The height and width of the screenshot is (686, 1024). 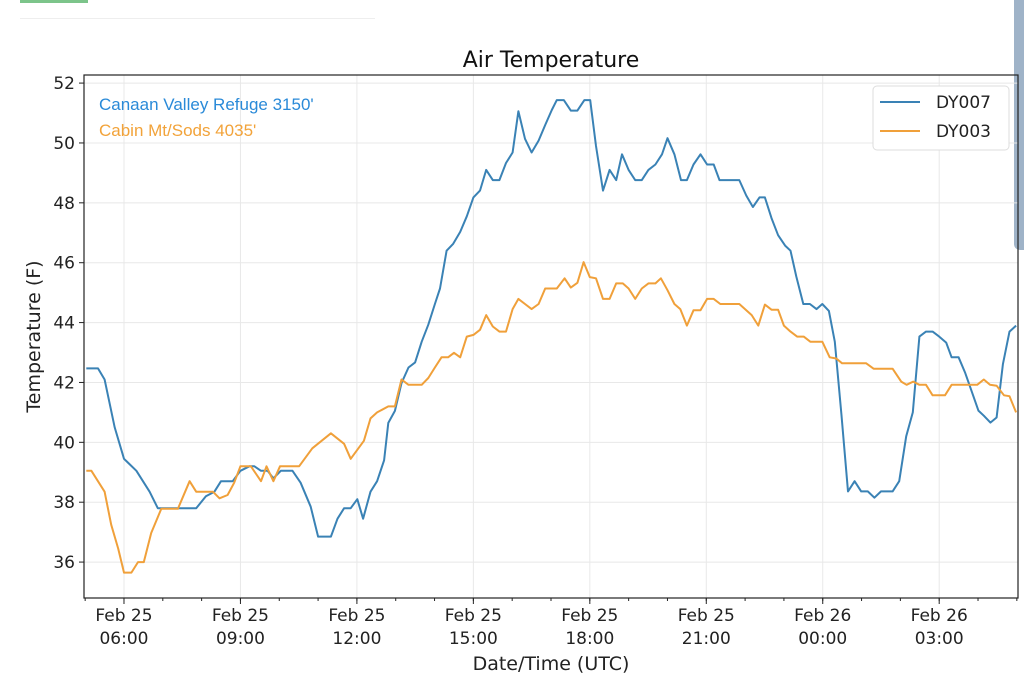 I want to click on x-tick-time: 09:00, so click(x=240, y=639).